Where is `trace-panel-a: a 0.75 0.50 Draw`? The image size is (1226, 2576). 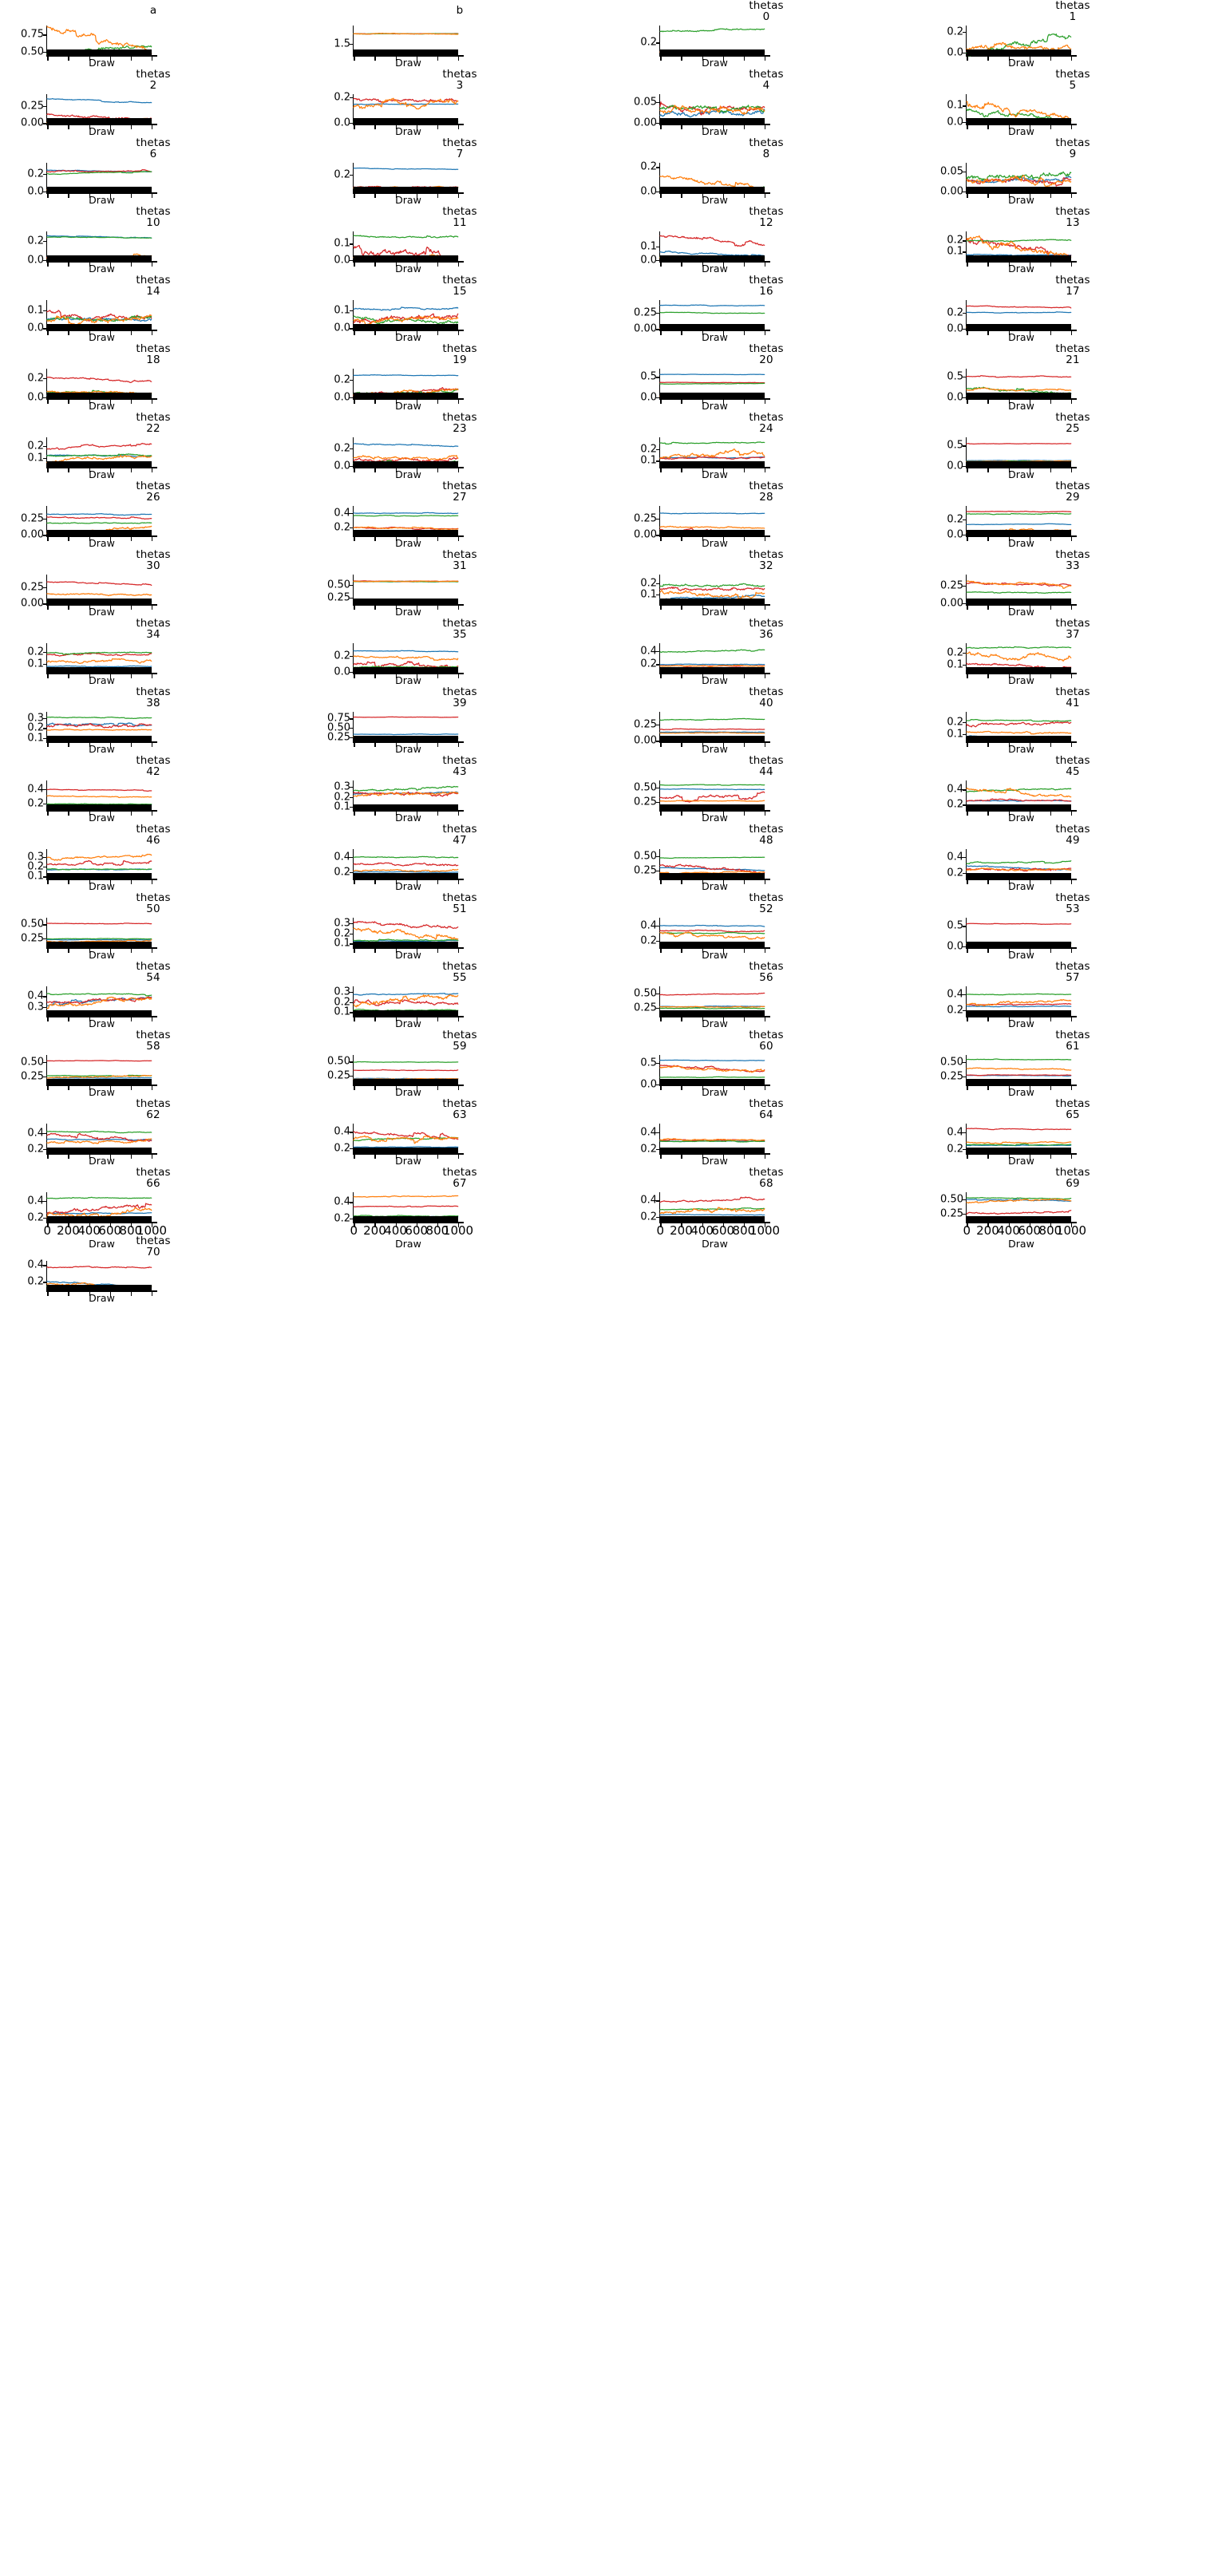
trace-panel-a: a 0.75 0.50 Draw is located at coordinates (153, 34).